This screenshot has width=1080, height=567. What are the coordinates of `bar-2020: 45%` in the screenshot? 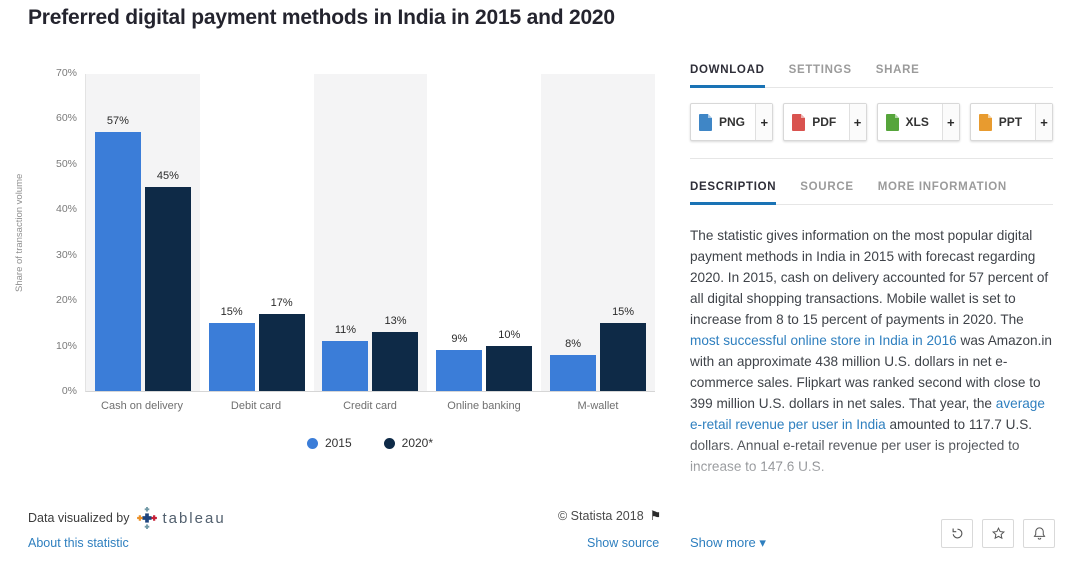 It's located at (167, 280).